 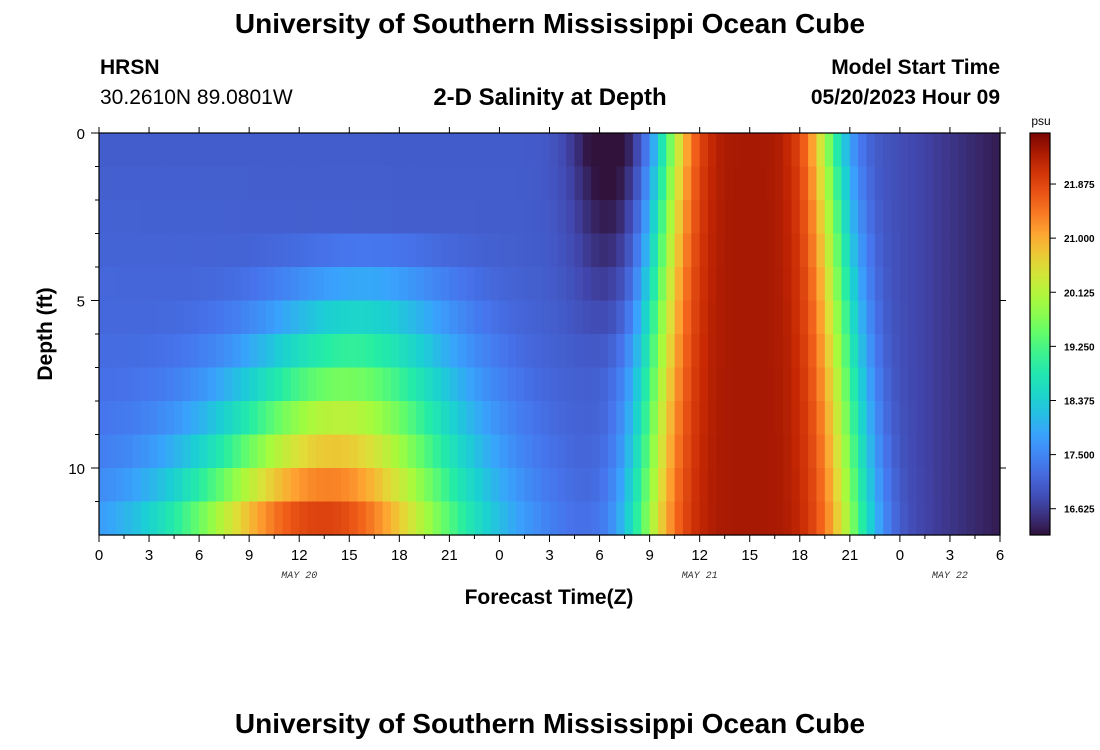 What do you see at coordinates (130, 67) in the screenshot?
I see `station-name: HRSN` at bounding box center [130, 67].